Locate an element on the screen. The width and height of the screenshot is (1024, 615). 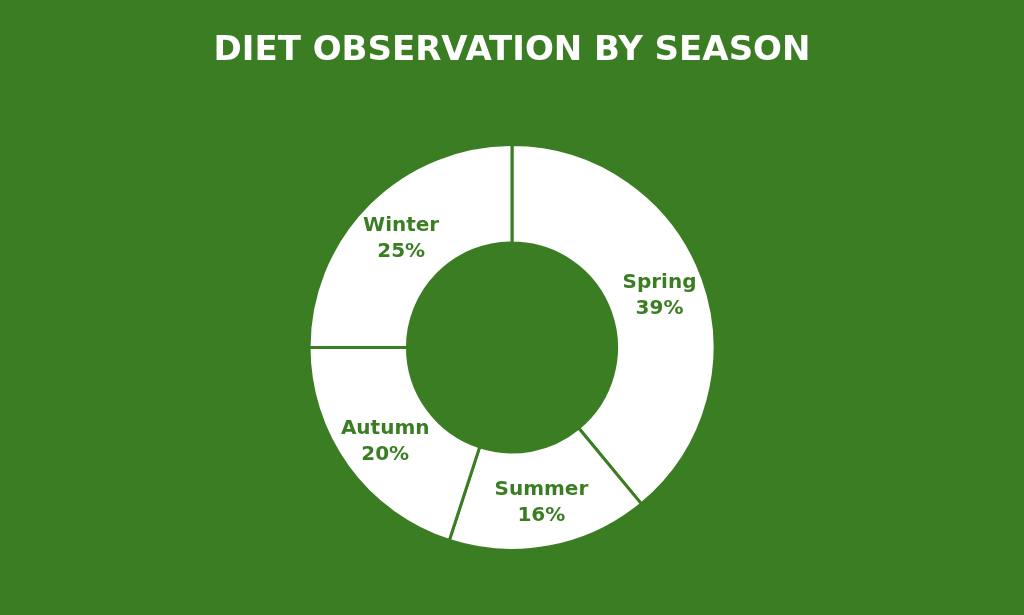
data-label: 16% is located at coordinates (541, 514).